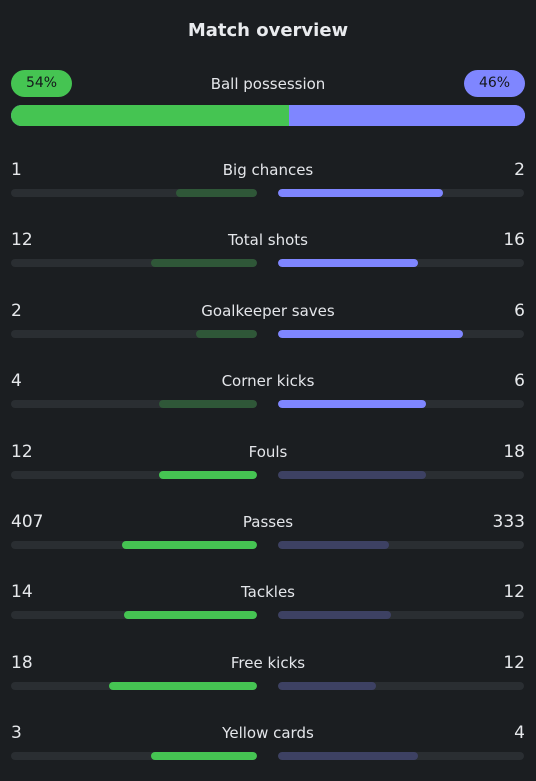 The width and height of the screenshot is (536, 781). I want to click on stat-label: Total shots, so click(268, 240).